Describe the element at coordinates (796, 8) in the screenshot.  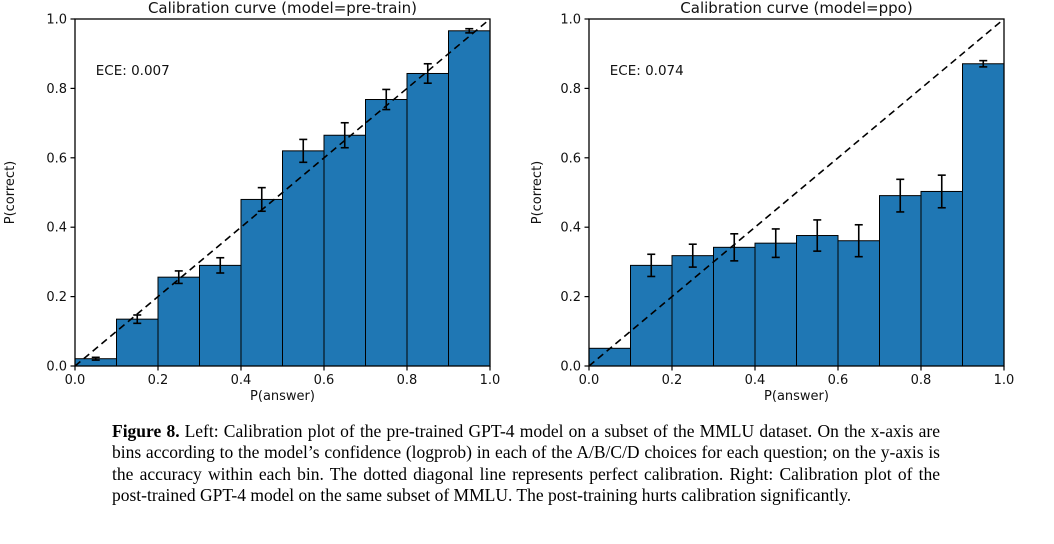
I see `chart-title: Calibration curve (model=ppo)` at that location.